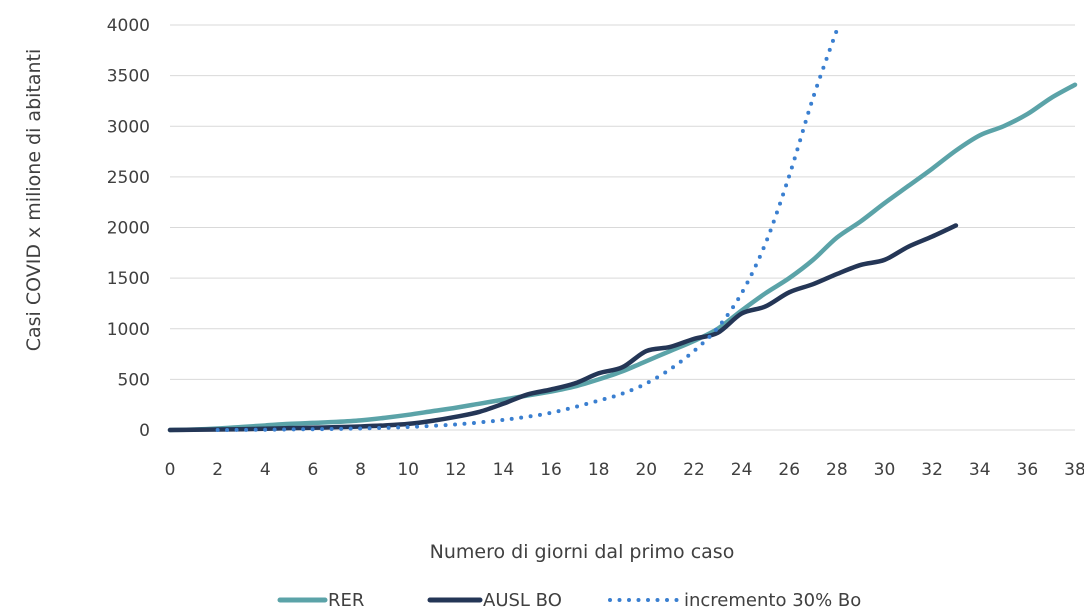 This screenshot has height=610, width=1084. Describe the element at coordinates (128, 26) in the screenshot. I see `y-tick-label: 4000` at that location.